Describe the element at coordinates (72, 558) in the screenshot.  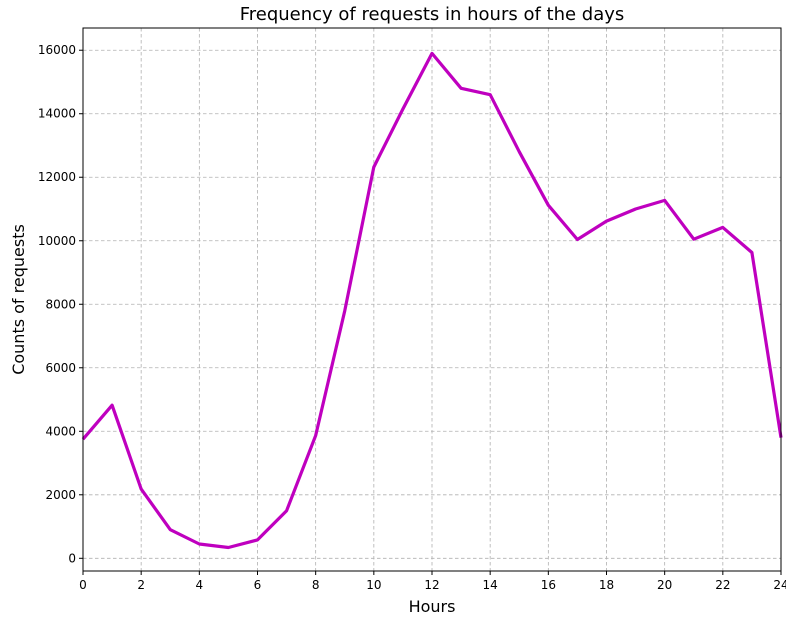
I see `y-tick-label: 0` at that location.